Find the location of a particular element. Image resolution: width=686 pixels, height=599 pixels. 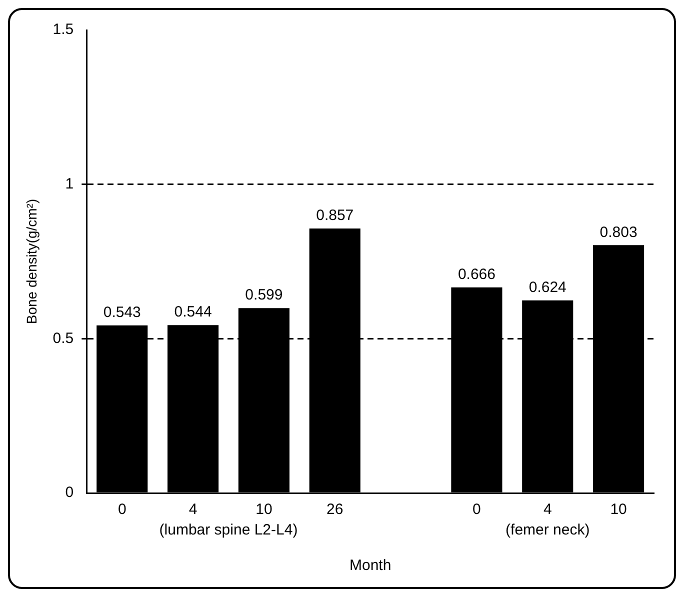

x-axis-title: Month is located at coordinates (370, 565).